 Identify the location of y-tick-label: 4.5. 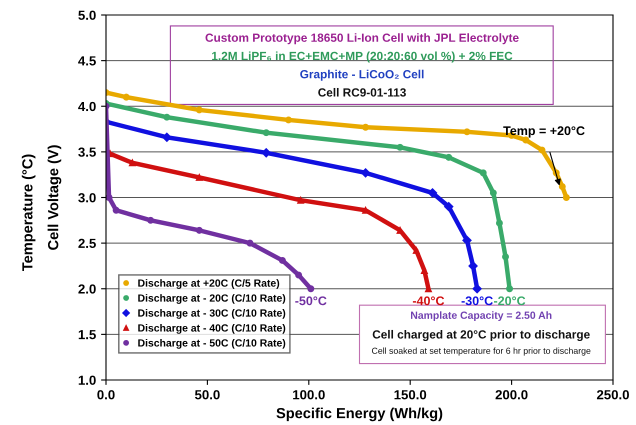
(87, 61).